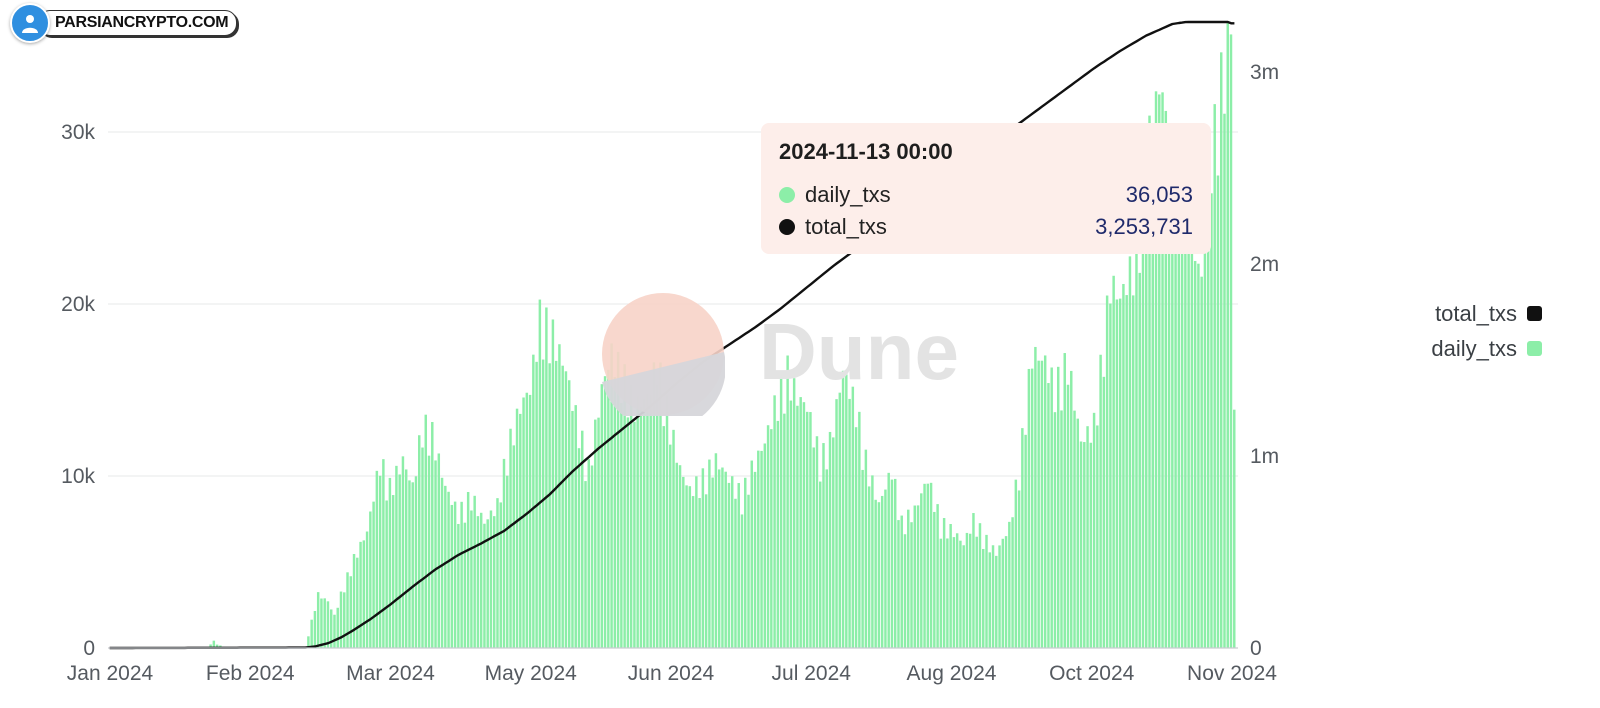 This screenshot has height=708, width=1600. I want to click on x-tick-label: Nov 2024, so click(1232, 673).